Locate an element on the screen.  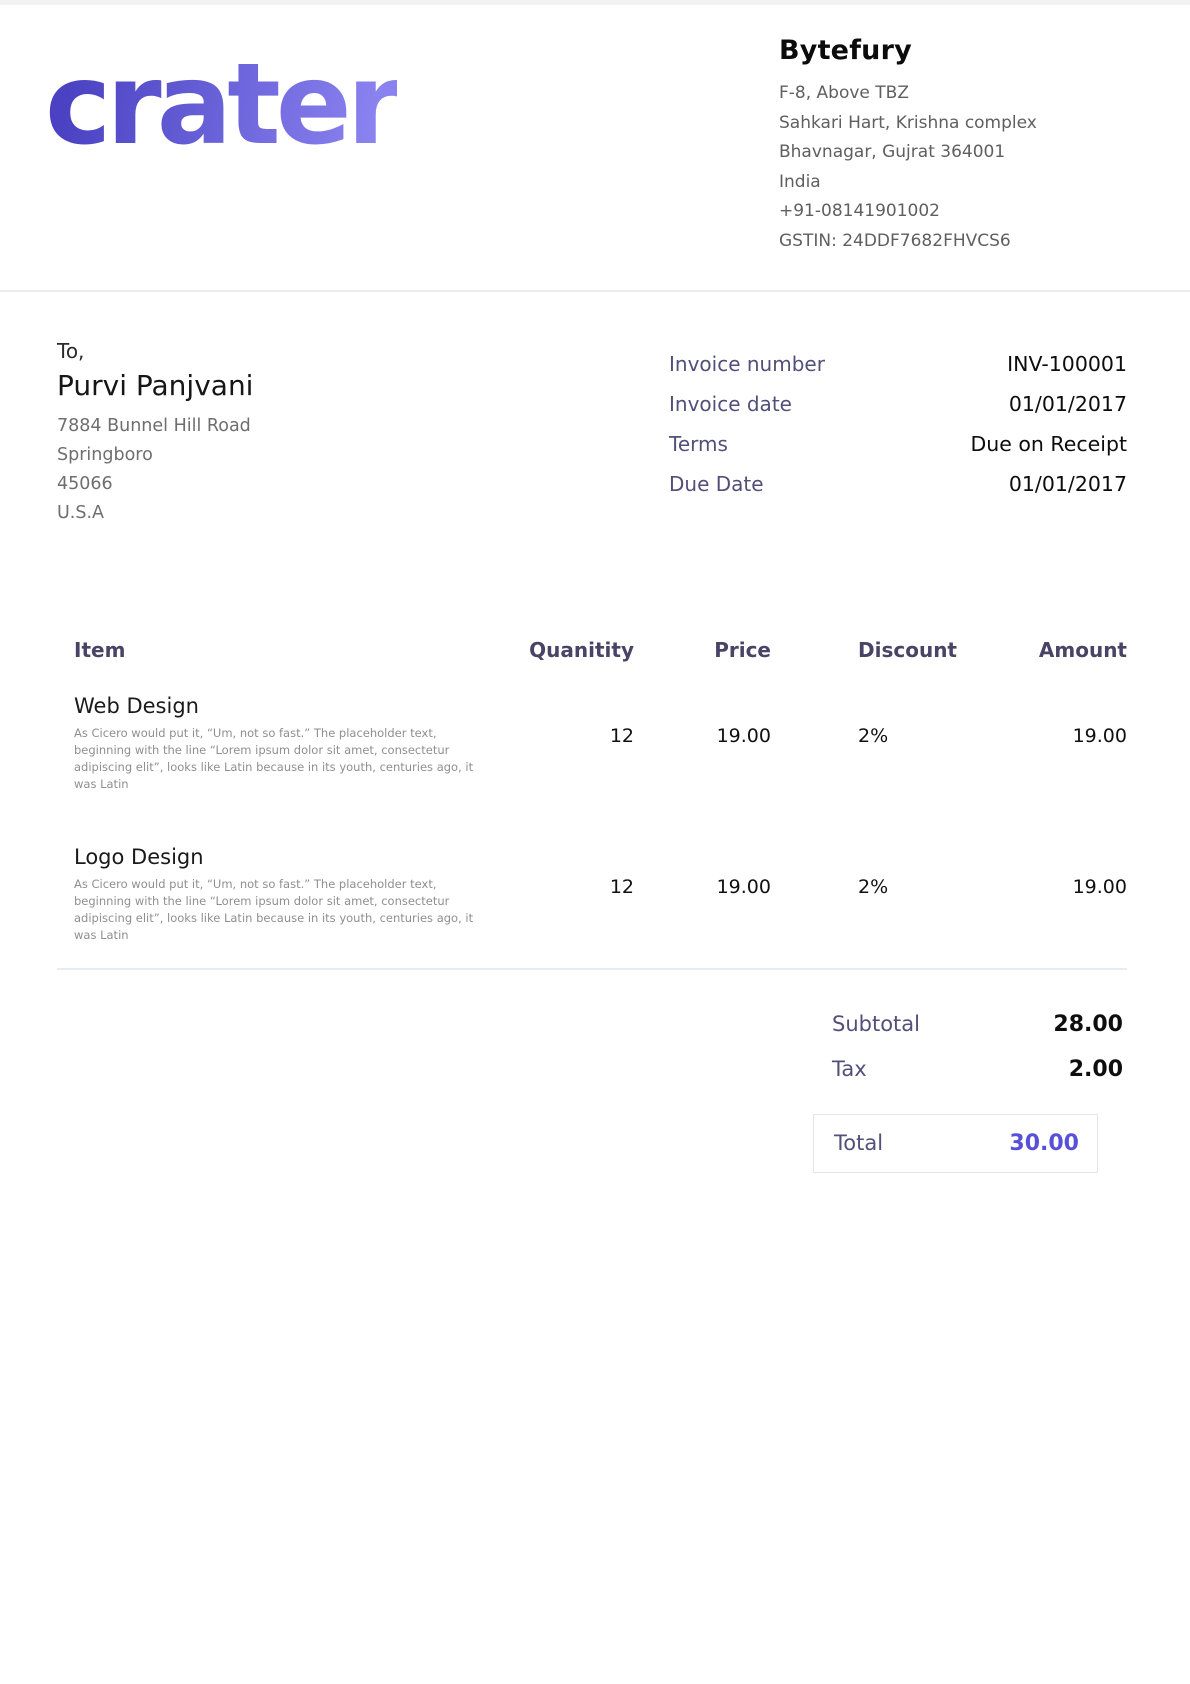
customer-name: Purvi Panjvani is located at coordinates (155, 385).